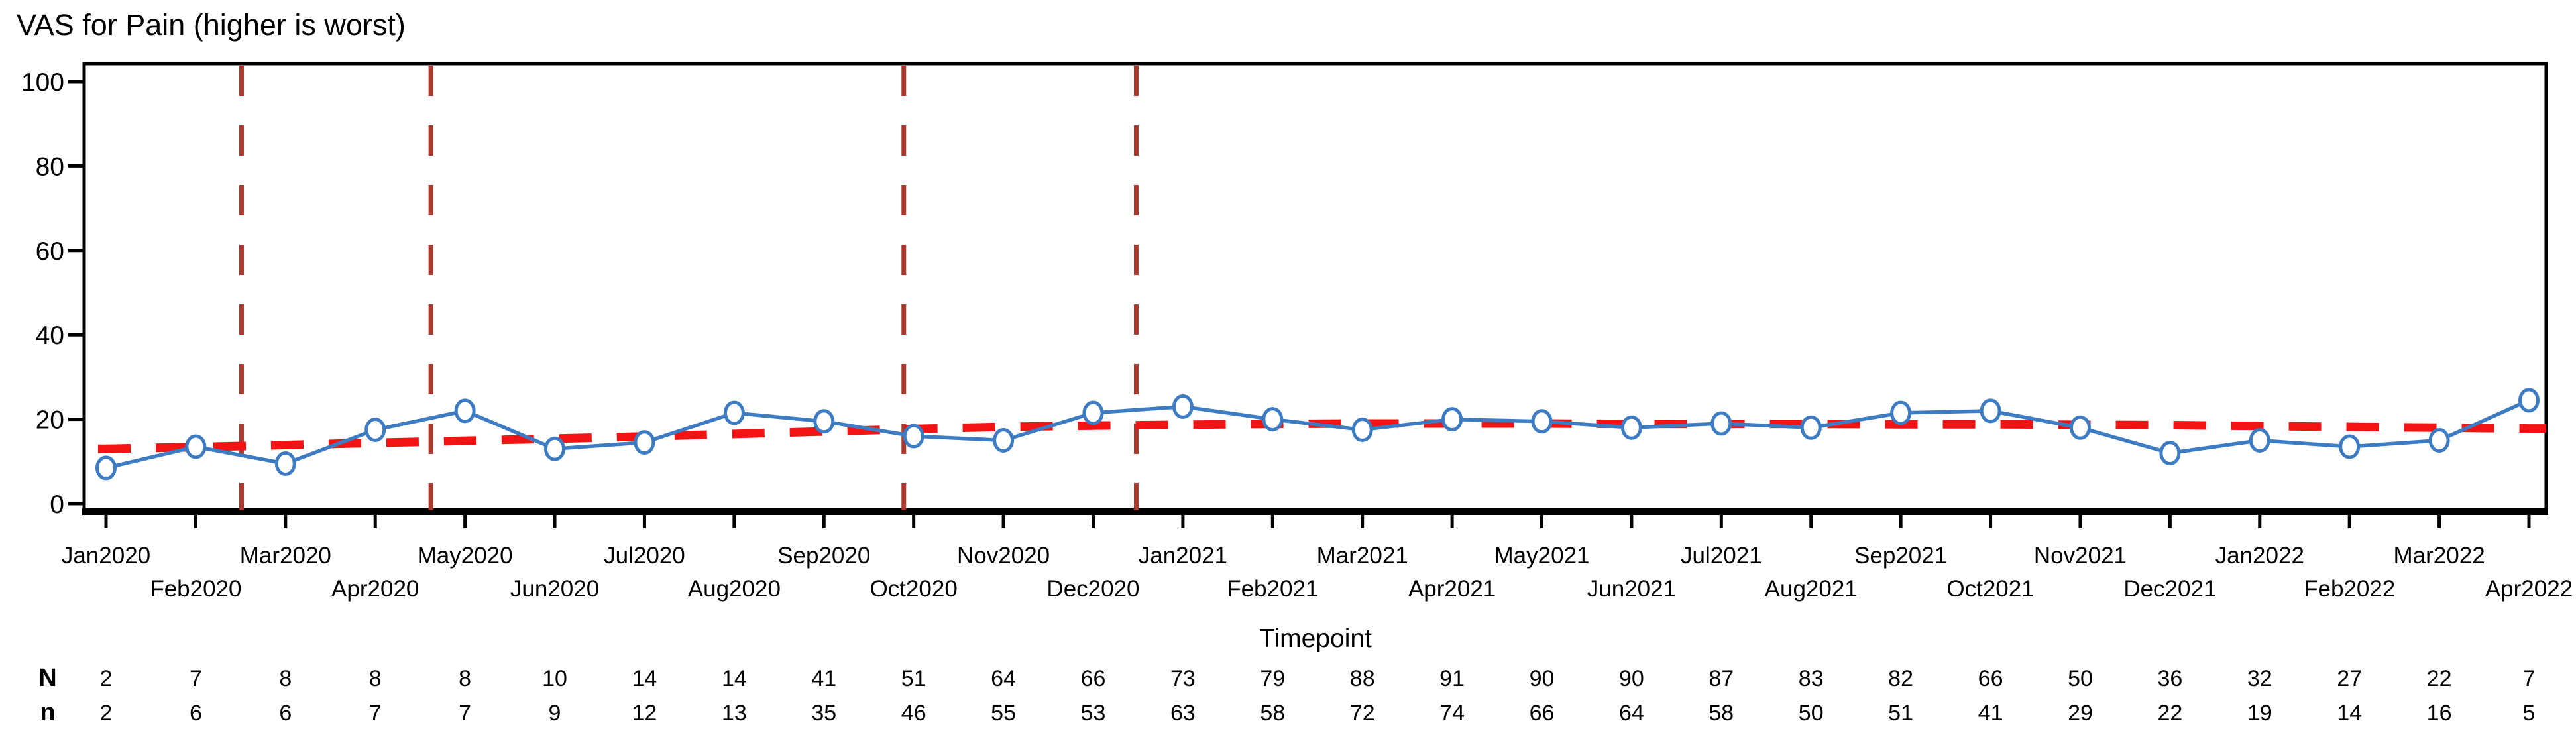 The image size is (2576, 737). Describe the element at coordinates (50, 420) in the screenshot. I see `y-tick-label: 20` at that location.